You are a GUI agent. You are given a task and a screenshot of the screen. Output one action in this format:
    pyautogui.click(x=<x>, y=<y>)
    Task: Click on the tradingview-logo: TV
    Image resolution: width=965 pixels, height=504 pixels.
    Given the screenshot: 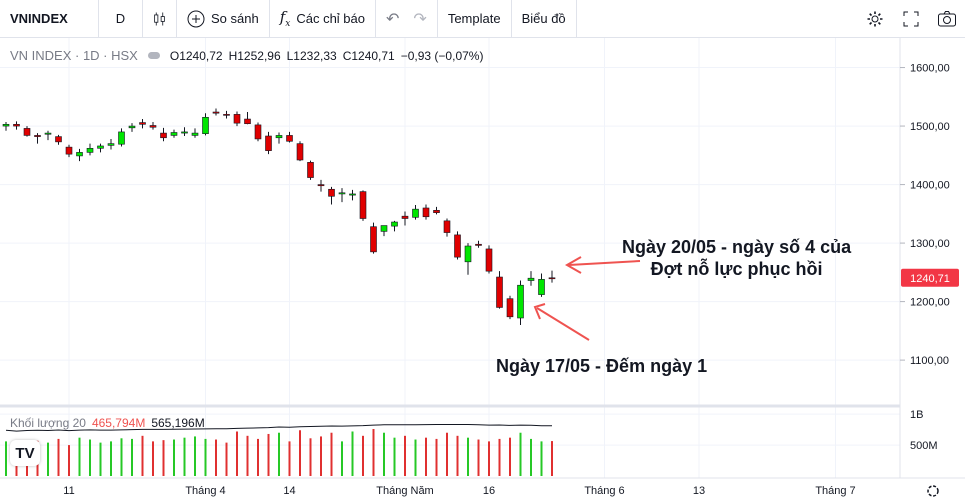 What is the action you would take?
    pyautogui.click(x=25, y=453)
    